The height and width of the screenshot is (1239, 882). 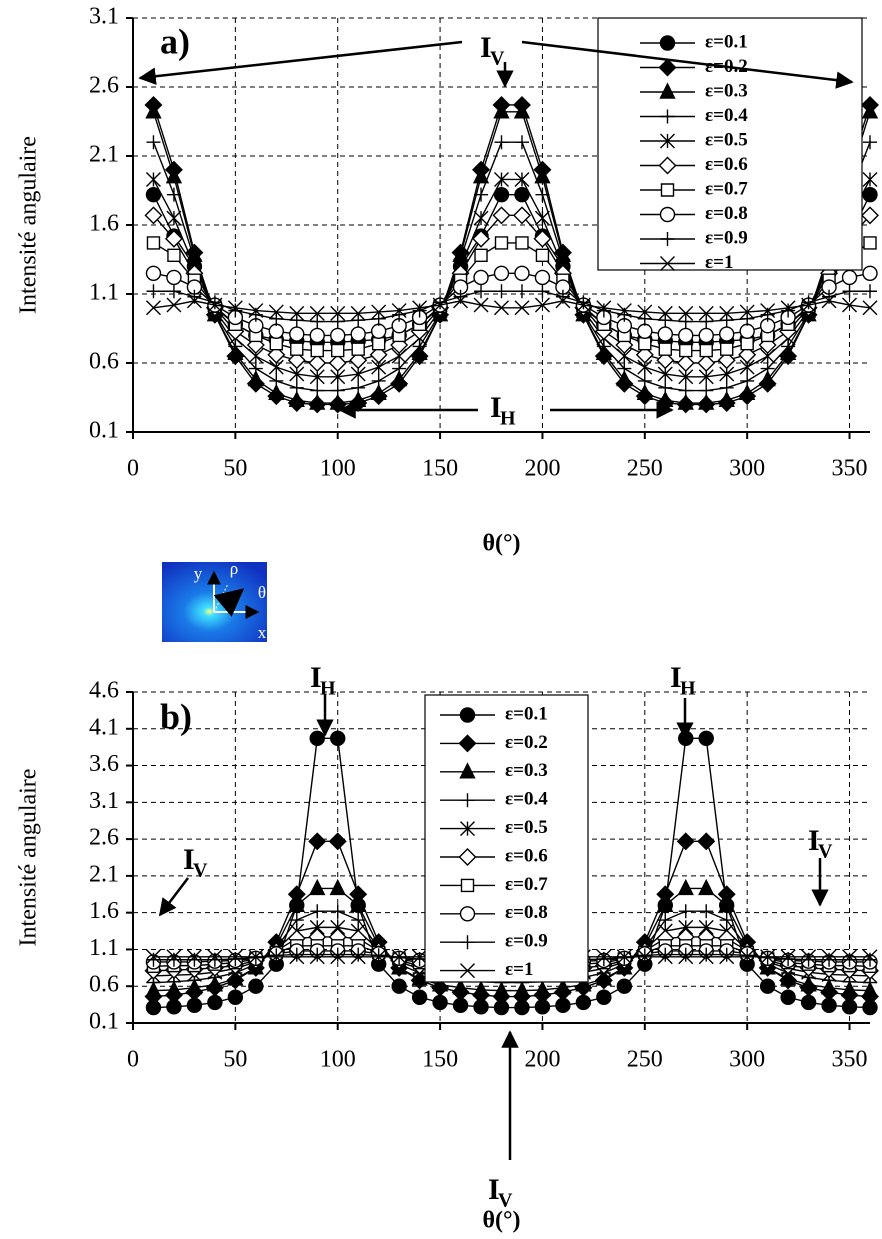 I want to click on y-tick-label: 4.6, so click(x=104, y=691).